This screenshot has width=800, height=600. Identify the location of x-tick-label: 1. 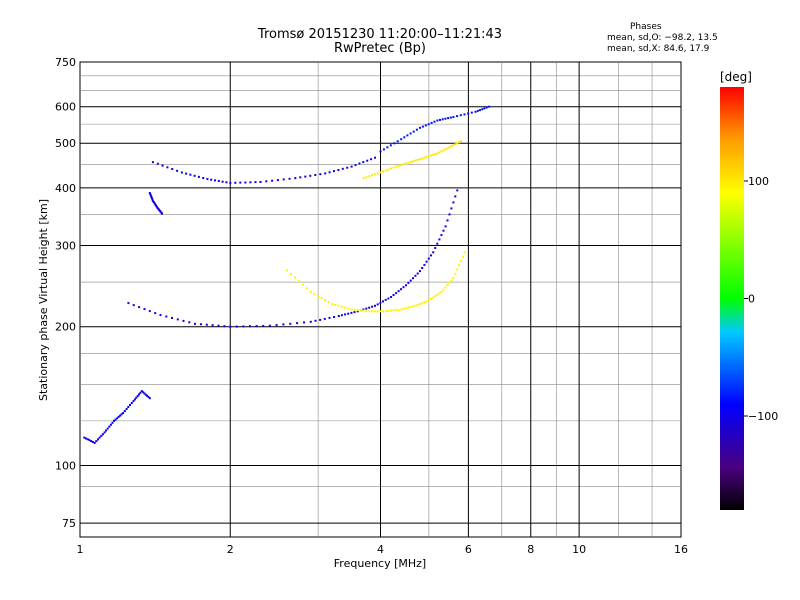
(80, 549).